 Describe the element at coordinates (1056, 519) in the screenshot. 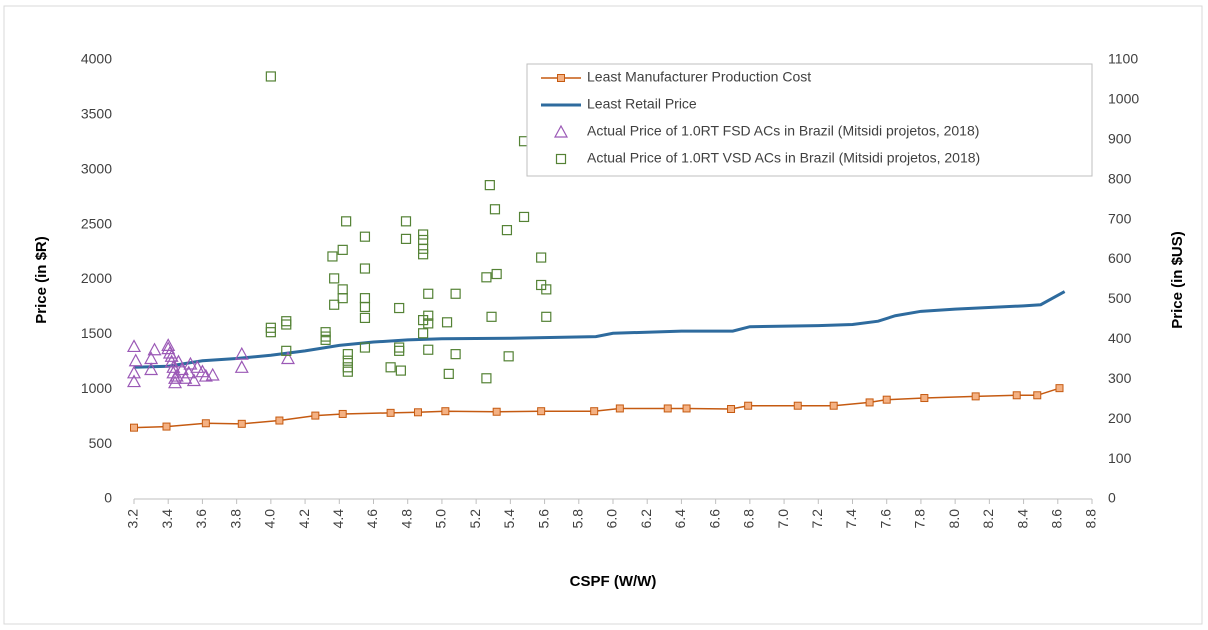

I see `x-tick-label: 8.6` at that location.